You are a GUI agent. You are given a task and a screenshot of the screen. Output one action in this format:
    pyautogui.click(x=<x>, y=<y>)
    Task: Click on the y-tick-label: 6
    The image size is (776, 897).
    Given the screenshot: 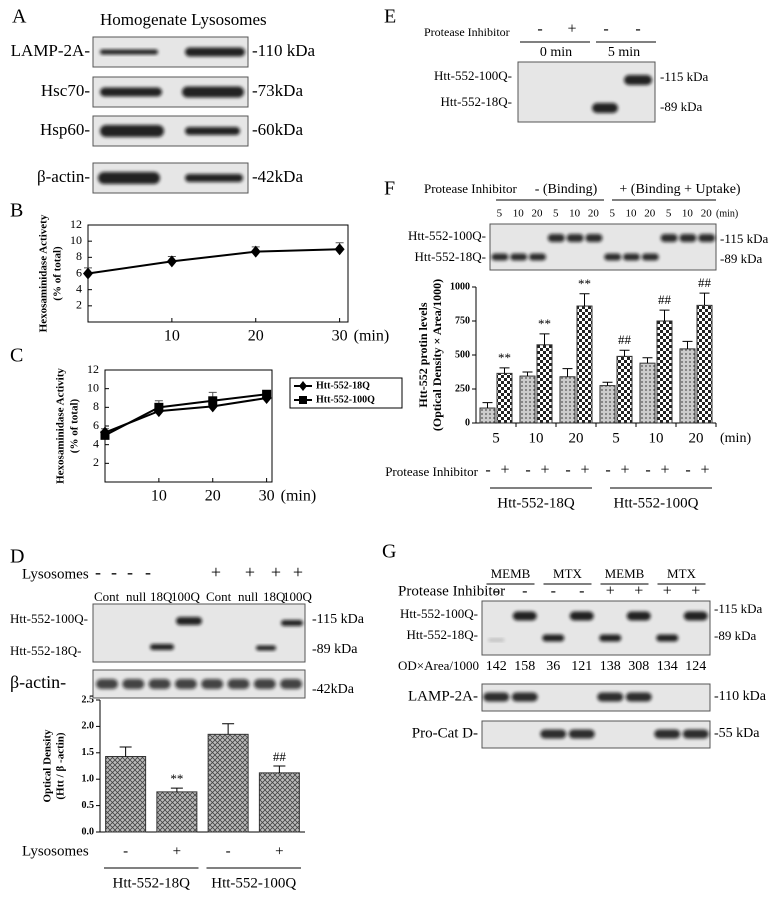 What is the action you would take?
    pyautogui.click(x=96, y=425)
    